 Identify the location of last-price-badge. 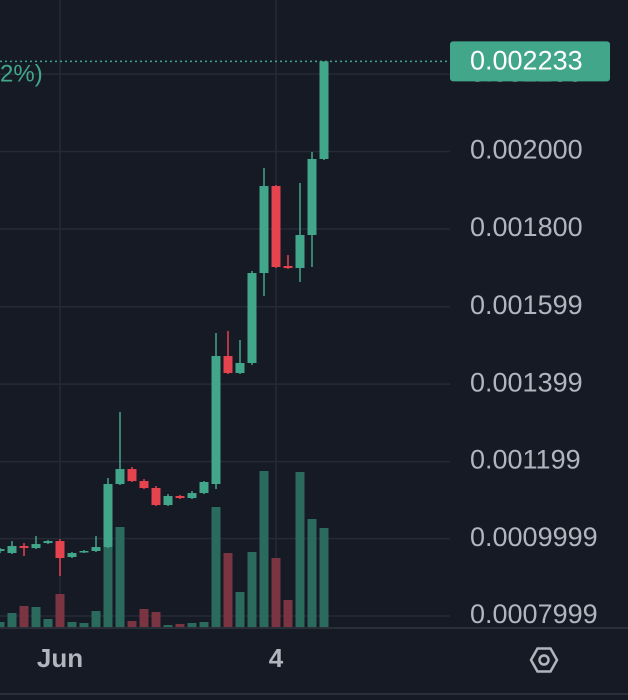
(530, 61).